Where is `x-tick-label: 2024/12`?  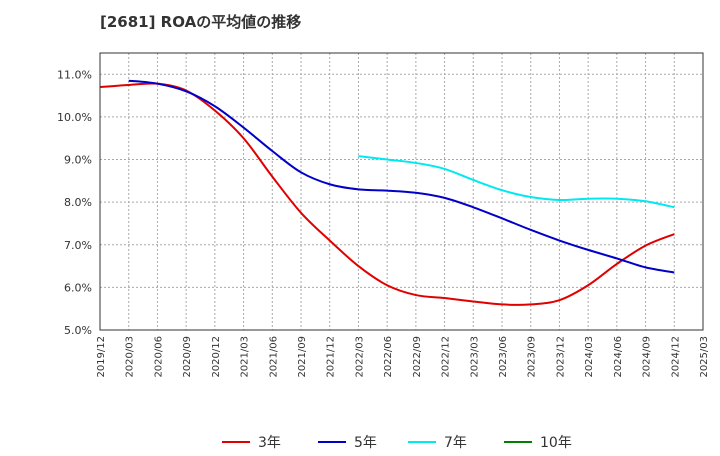
x-tick-label: 2024/12 is located at coordinates (675, 357).